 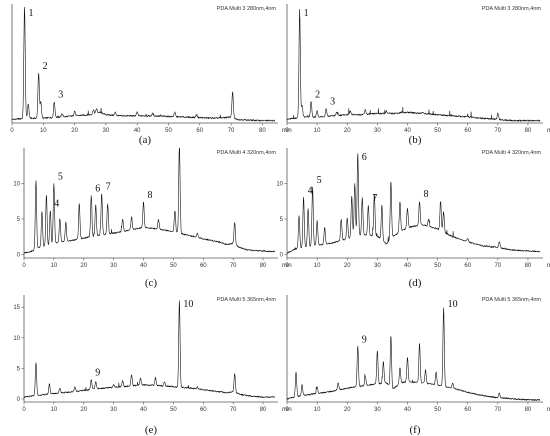 I want to click on panel-caption: (d), so click(x=415, y=283).